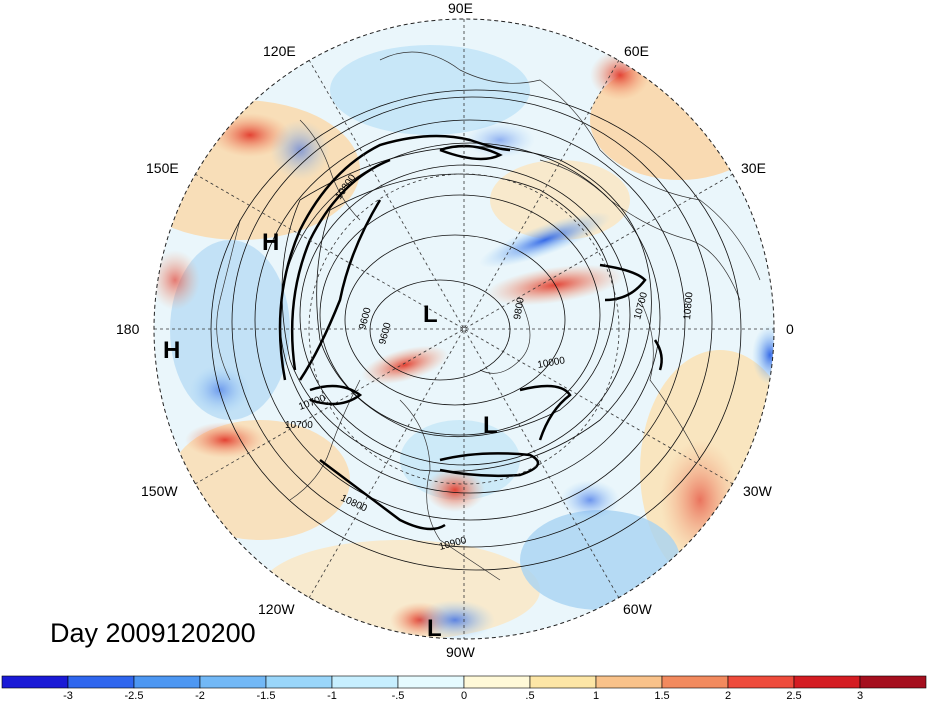 This screenshot has width=928, height=702. What do you see at coordinates (638, 609) in the screenshot?
I see `lon-label-60w: 60W` at bounding box center [638, 609].